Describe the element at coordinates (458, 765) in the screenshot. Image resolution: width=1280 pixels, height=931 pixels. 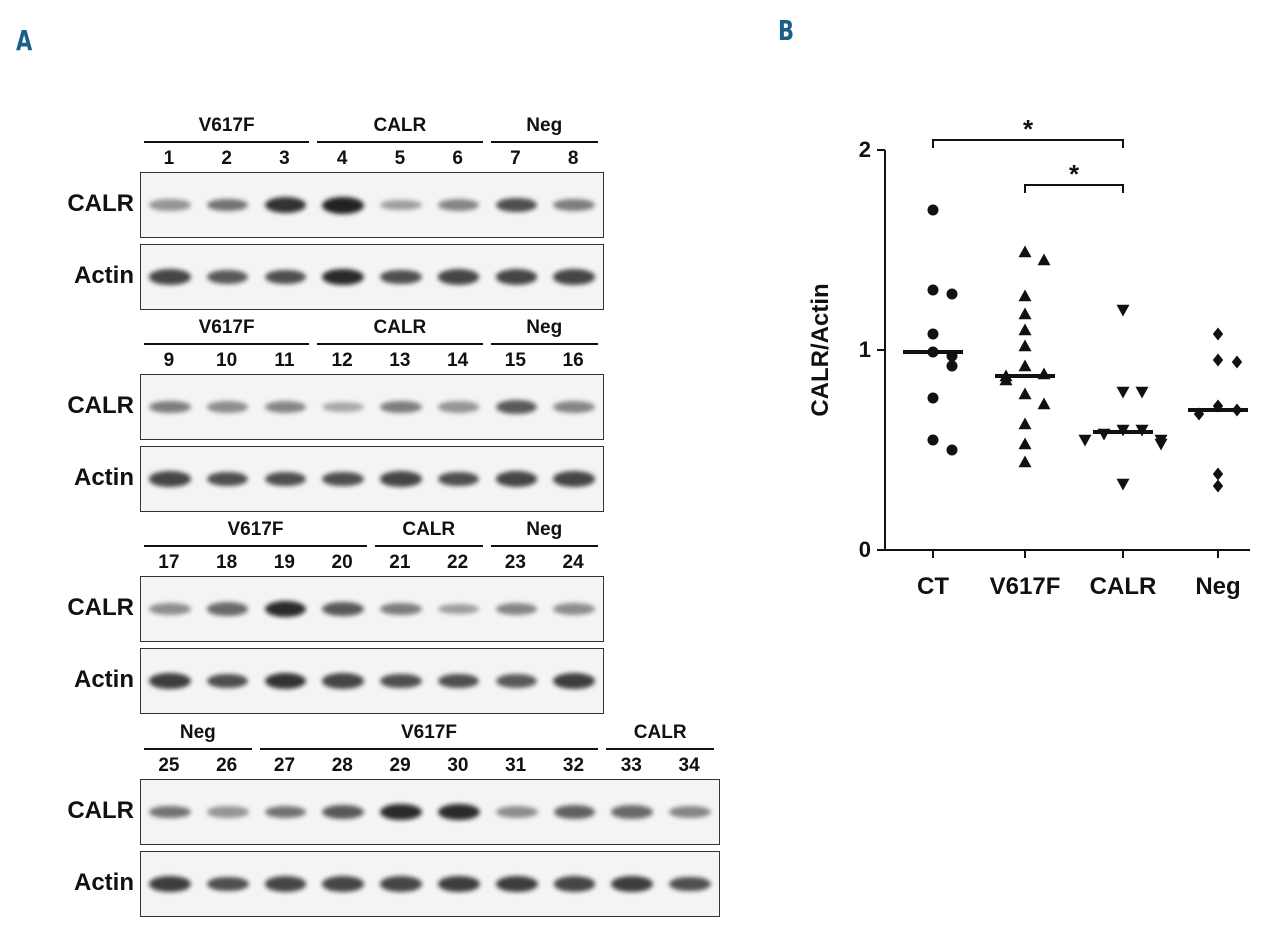
I see `lane-number: 30` at that location.